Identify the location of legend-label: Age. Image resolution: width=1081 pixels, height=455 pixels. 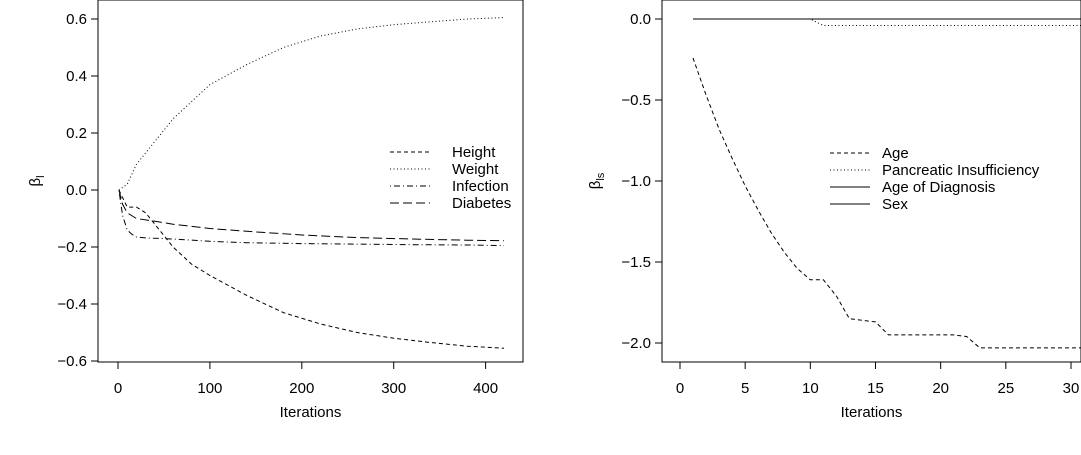
(895, 153).